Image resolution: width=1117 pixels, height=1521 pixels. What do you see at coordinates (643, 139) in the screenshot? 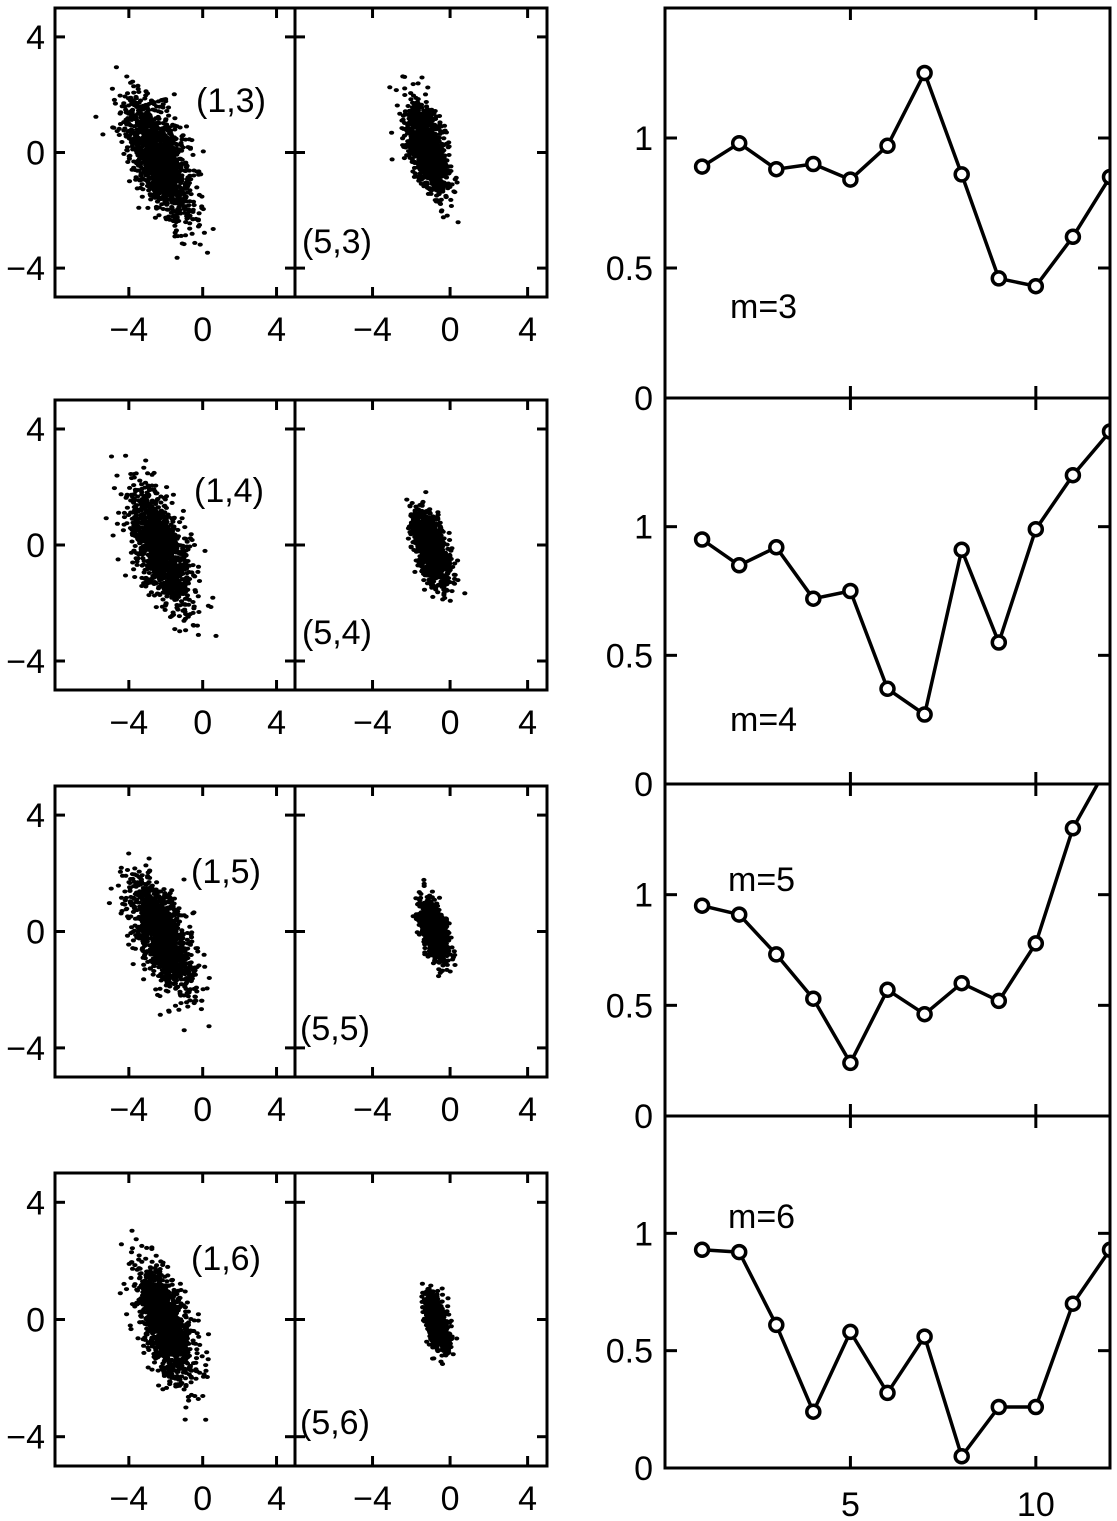
I see `y-tick-label: 1` at bounding box center [643, 139].